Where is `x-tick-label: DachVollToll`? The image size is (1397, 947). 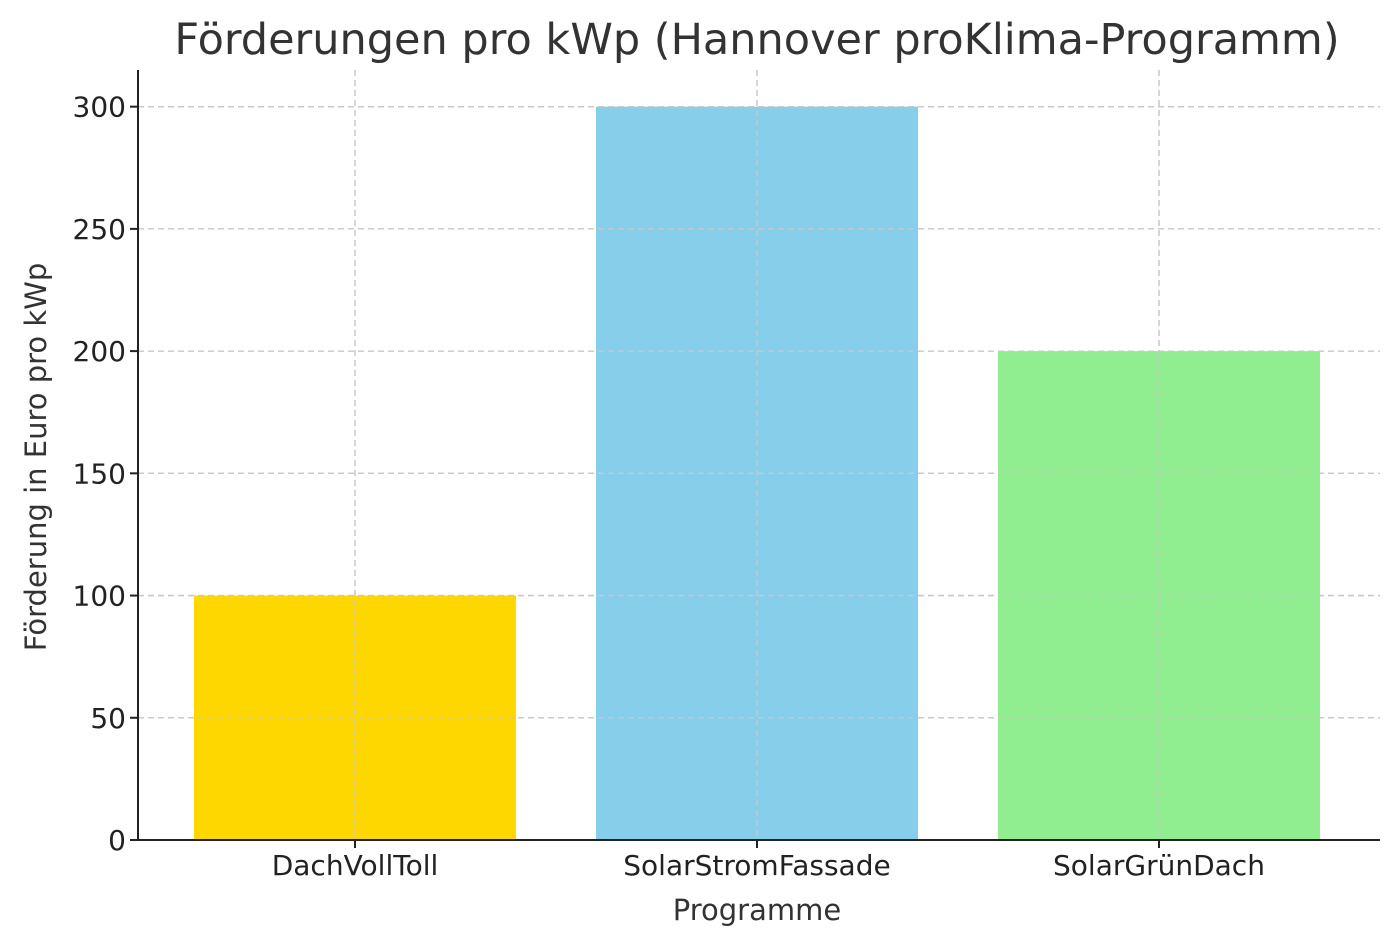
x-tick-label: DachVollToll is located at coordinates (355, 865).